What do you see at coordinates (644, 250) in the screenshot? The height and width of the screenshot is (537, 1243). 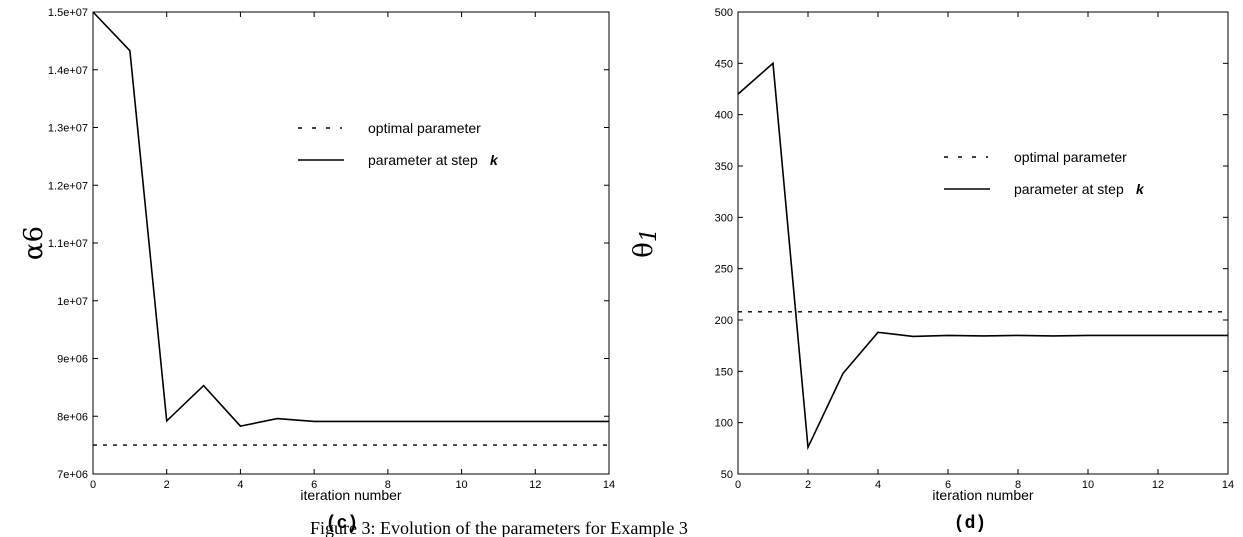 I see `y-axis-symbol: θ` at bounding box center [644, 250].